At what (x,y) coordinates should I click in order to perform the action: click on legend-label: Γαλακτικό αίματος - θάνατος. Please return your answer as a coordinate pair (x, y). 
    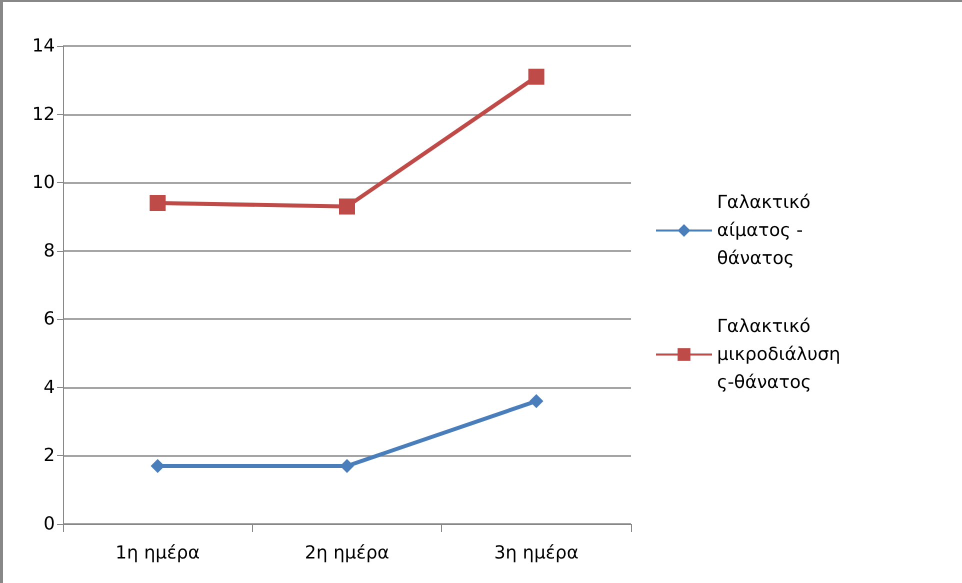
    Looking at the image, I should click on (766, 230).